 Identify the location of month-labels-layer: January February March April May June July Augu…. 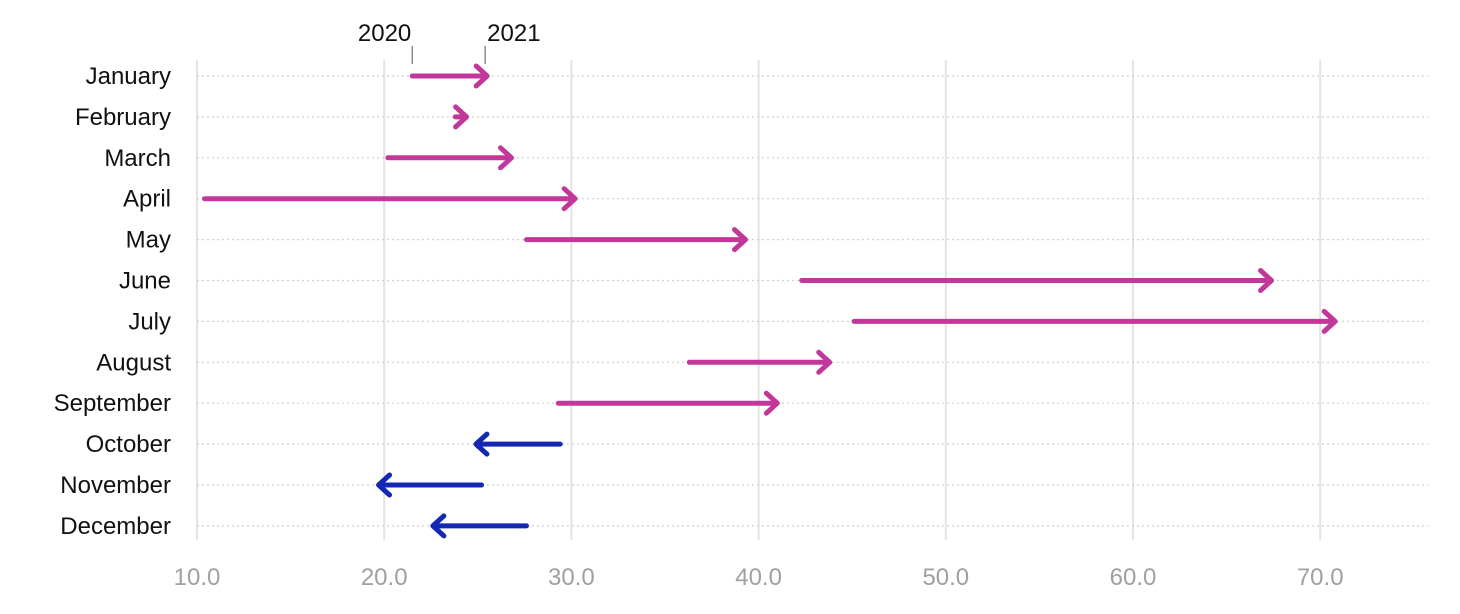
(113, 301).